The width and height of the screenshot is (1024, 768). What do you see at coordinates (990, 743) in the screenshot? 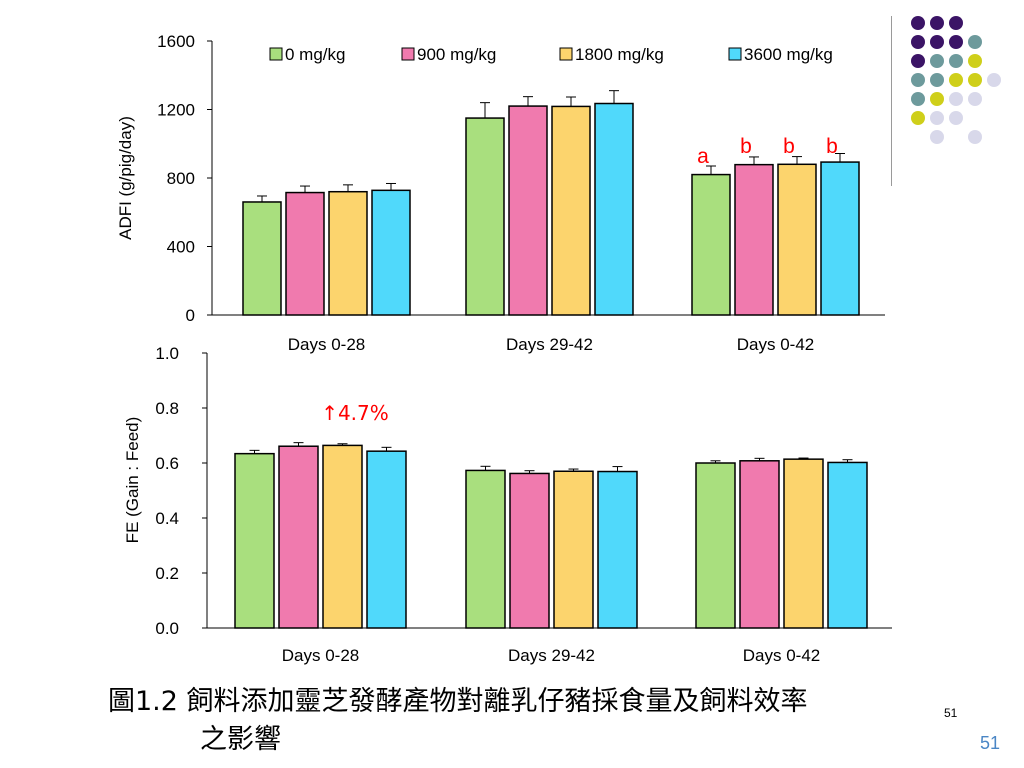
I see `slide-number: 51` at bounding box center [990, 743].